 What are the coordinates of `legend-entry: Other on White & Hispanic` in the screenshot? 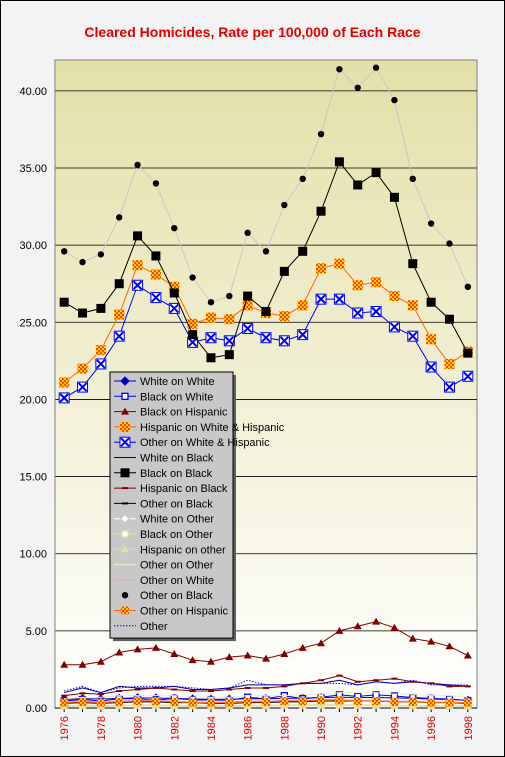 It's located at (192, 442).